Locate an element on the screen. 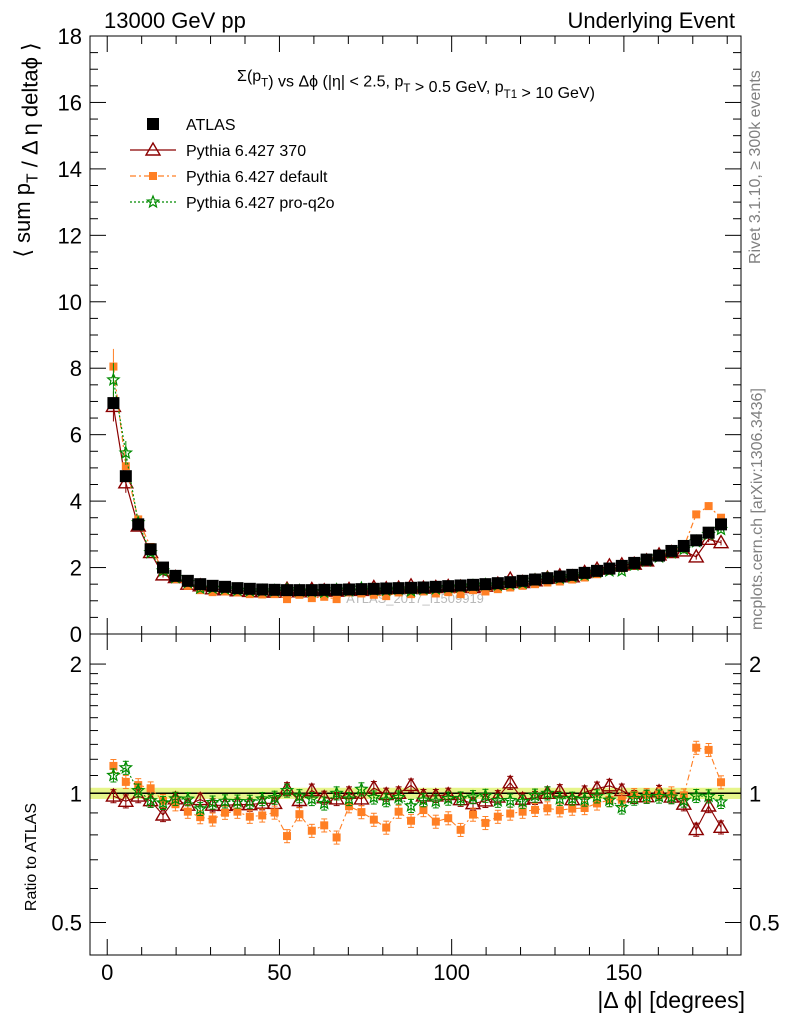 This screenshot has width=786, height=1024. rivet-version-label: Rivet 3.1.10, ≥ 300k events is located at coordinates (755, 167).